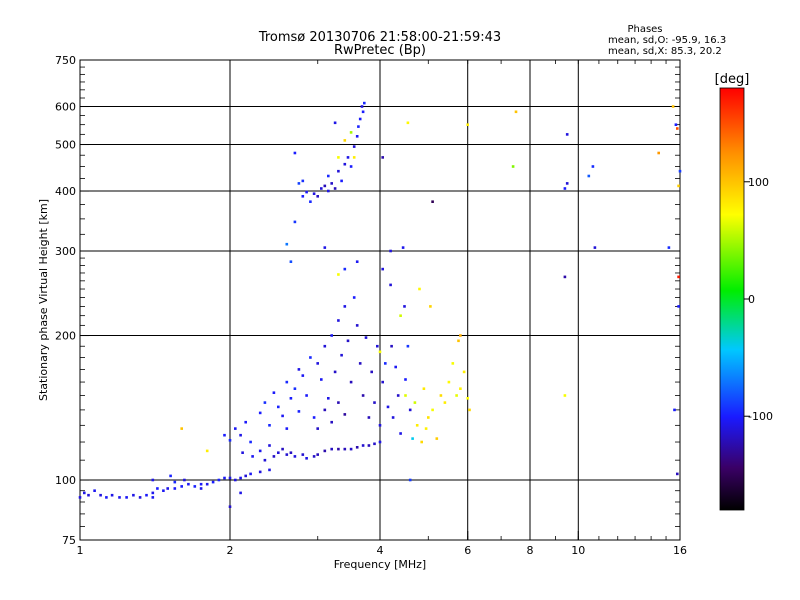 This screenshot has height=600, width=800. Describe the element at coordinates (680, 550) in the screenshot. I see `x-tick-label: 16` at that location.